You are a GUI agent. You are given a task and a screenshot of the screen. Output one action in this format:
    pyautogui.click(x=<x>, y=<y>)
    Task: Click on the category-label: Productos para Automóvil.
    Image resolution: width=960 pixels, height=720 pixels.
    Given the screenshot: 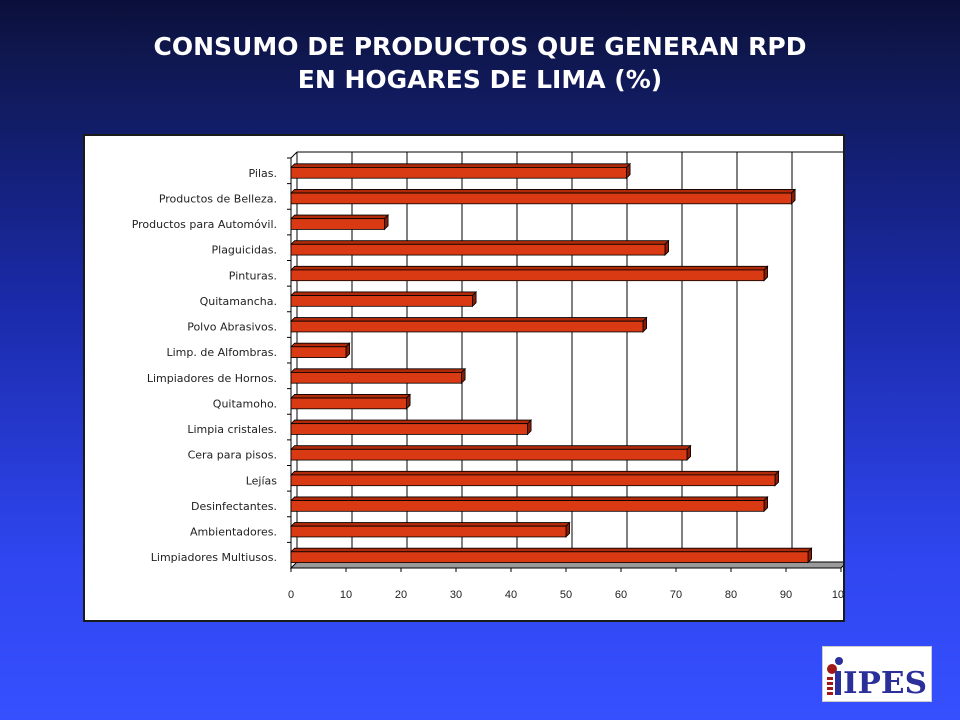 What is the action you would take?
    pyautogui.click(x=204, y=224)
    